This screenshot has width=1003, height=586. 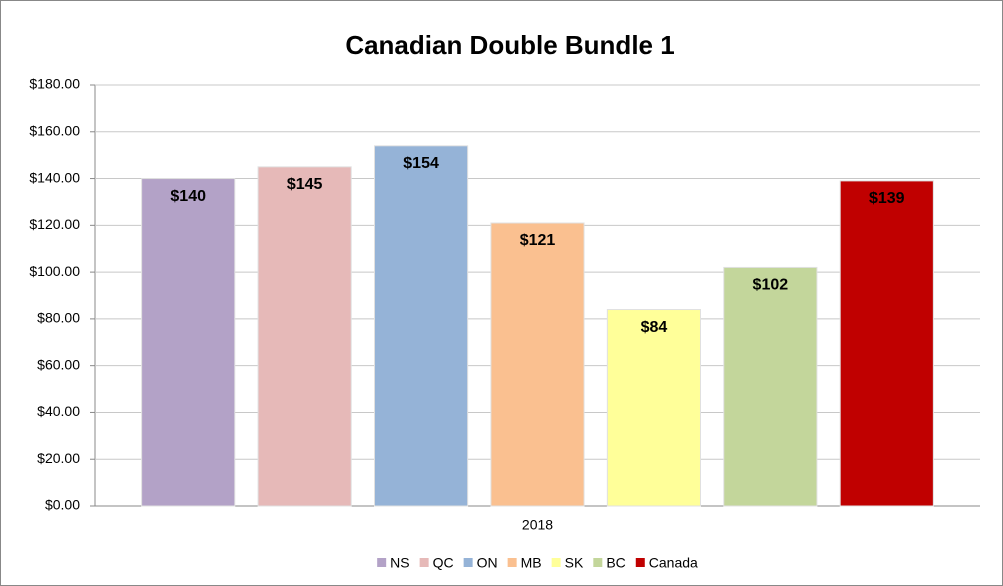 What do you see at coordinates (399, 563) in the screenshot?
I see `legend-label: NS` at bounding box center [399, 563].